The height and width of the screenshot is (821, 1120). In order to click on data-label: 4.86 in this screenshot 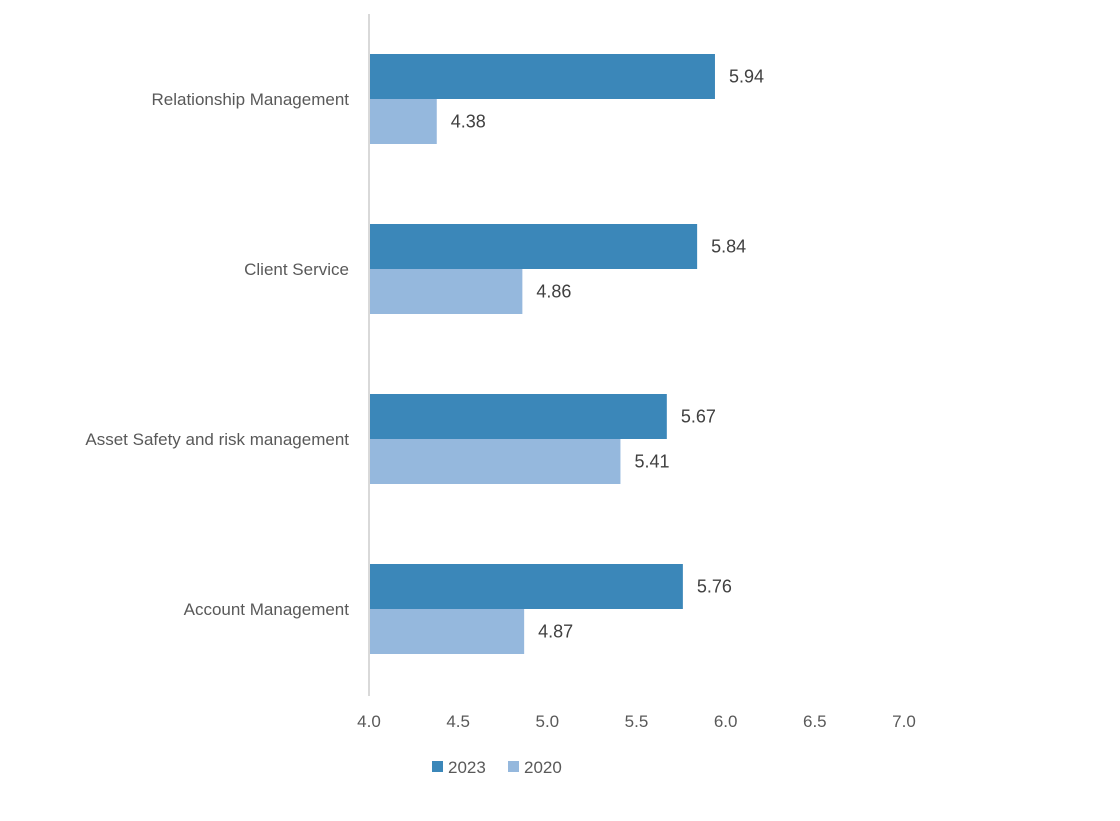, I will do `click(553, 292)`.